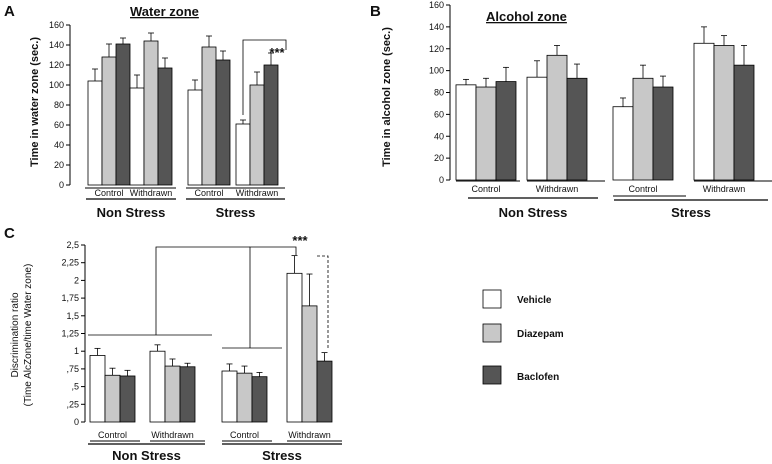 The image size is (772, 464). I want to click on category-label-b-1: Withdrawn, so click(557, 189).